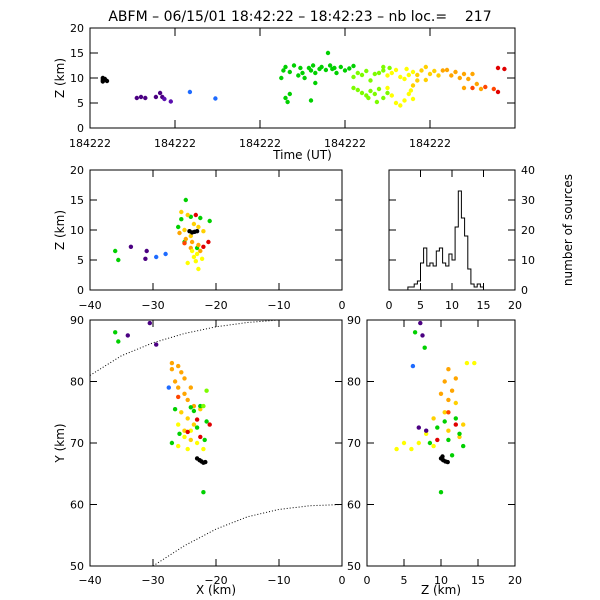 This screenshot has width=600, height=600. I want to click on x-height-ytick-label: 5, so click(80, 260).